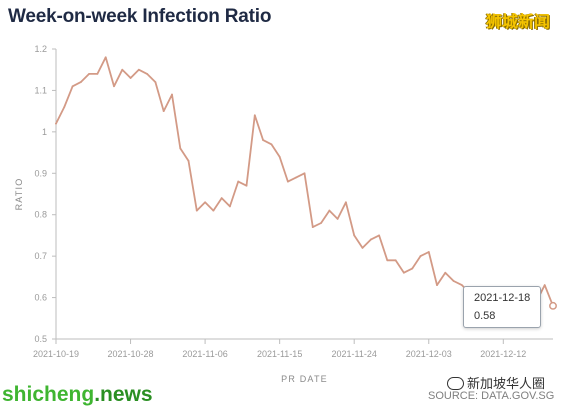 This screenshot has height=409, width=569. What do you see at coordinates (40, 298) in the screenshot?
I see `y-tick-label: 0.6` at bounding box center [40, 298].